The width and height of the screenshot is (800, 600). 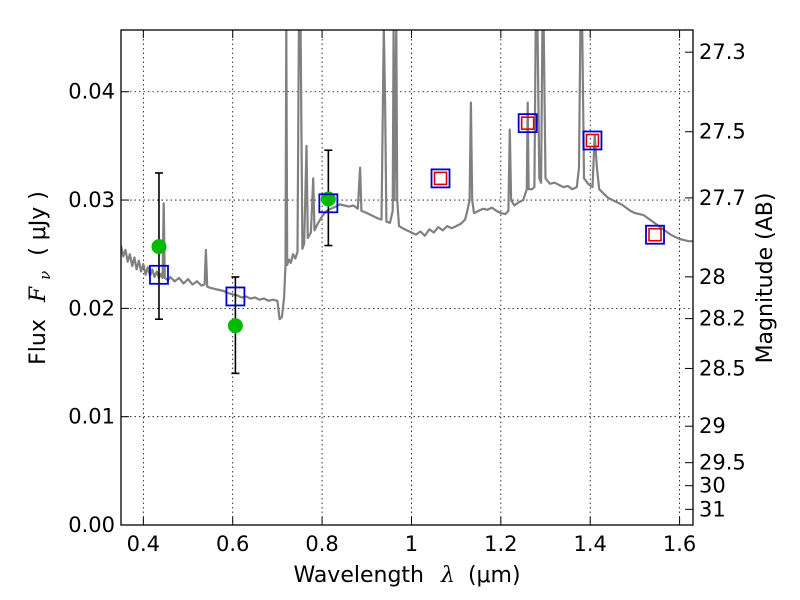 What do you see at coordinates (447, 575) in the screenshot?
I see `x-axis-label-symbol: λ` at bounding box center [447, 575].